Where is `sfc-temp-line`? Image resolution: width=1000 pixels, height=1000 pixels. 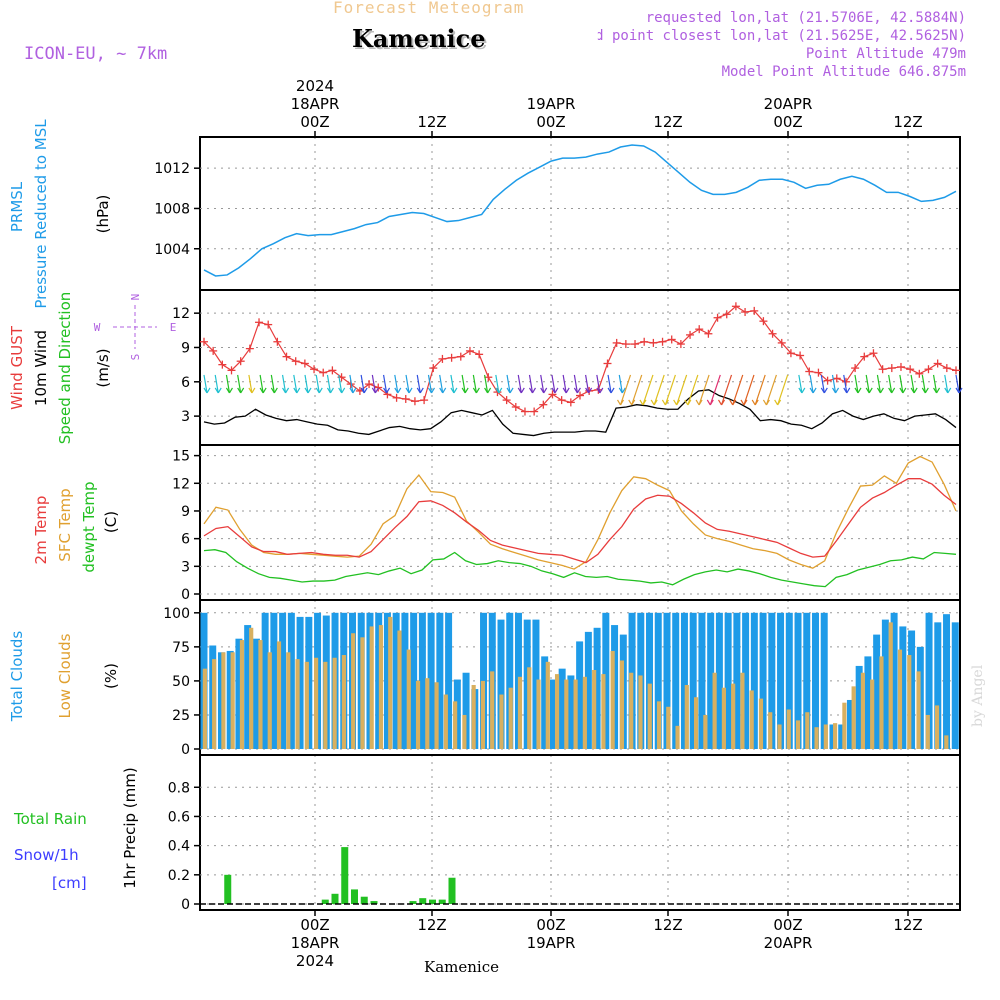 sfc-temp-line is located at coordinates (580, 512).